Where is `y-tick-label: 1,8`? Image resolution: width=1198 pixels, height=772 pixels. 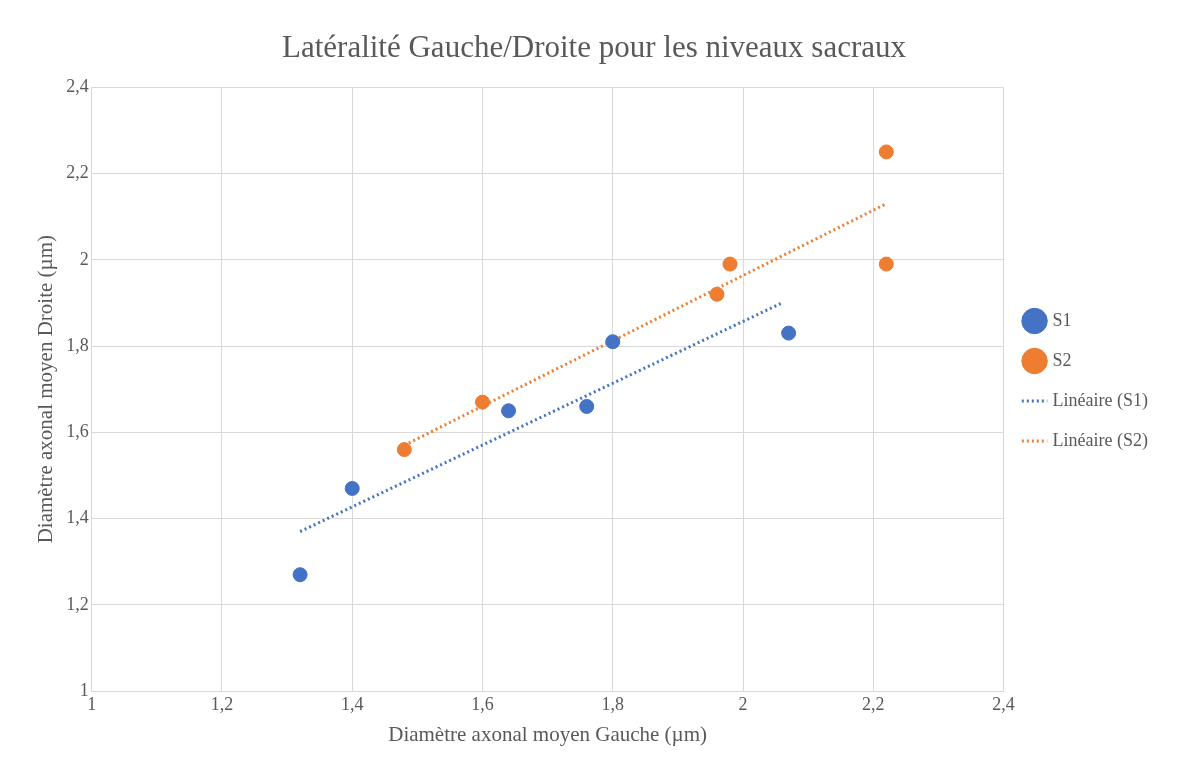 y-tick-label: 1,8 is located at coordinates (77, 344).